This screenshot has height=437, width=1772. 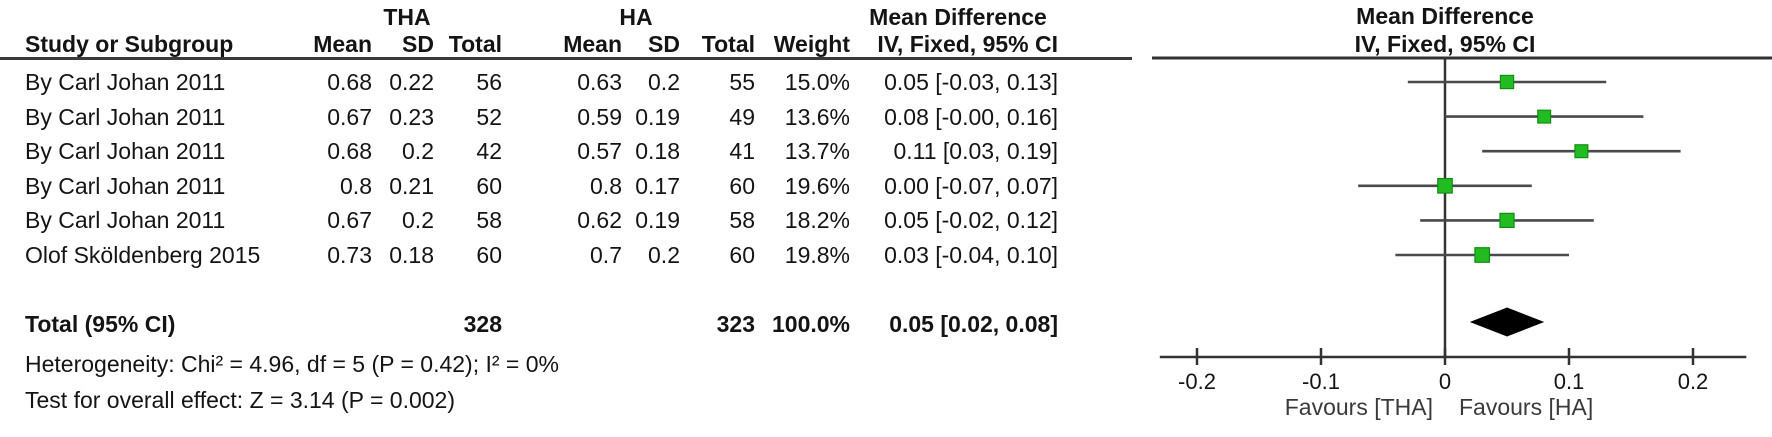 What do you see at coordinates (1569, 381) in the screenshot?
I see `axis-tick-label: 0.1` at bounding box center [1569, 381].